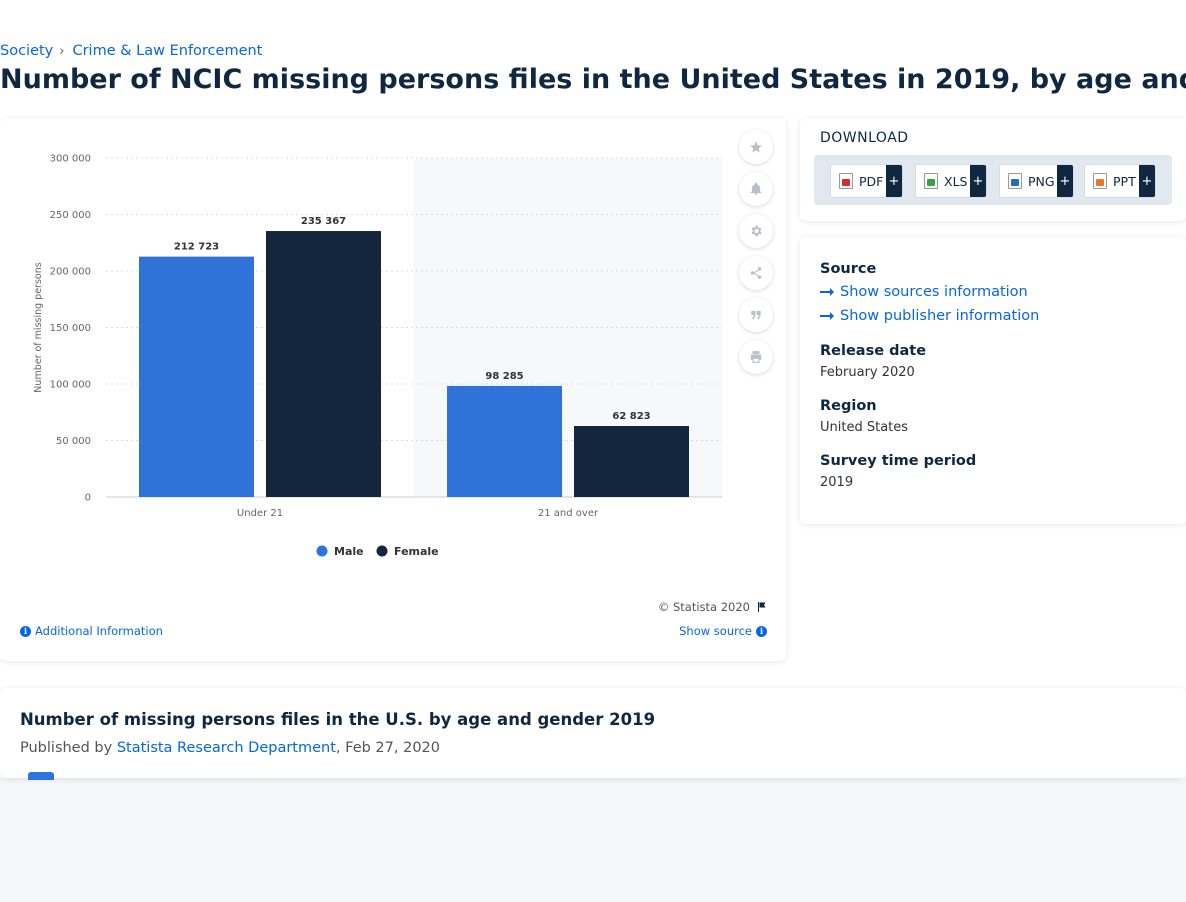 The image size is (1186, 902). I want to click on png-file-icon, so click(1015, 181).